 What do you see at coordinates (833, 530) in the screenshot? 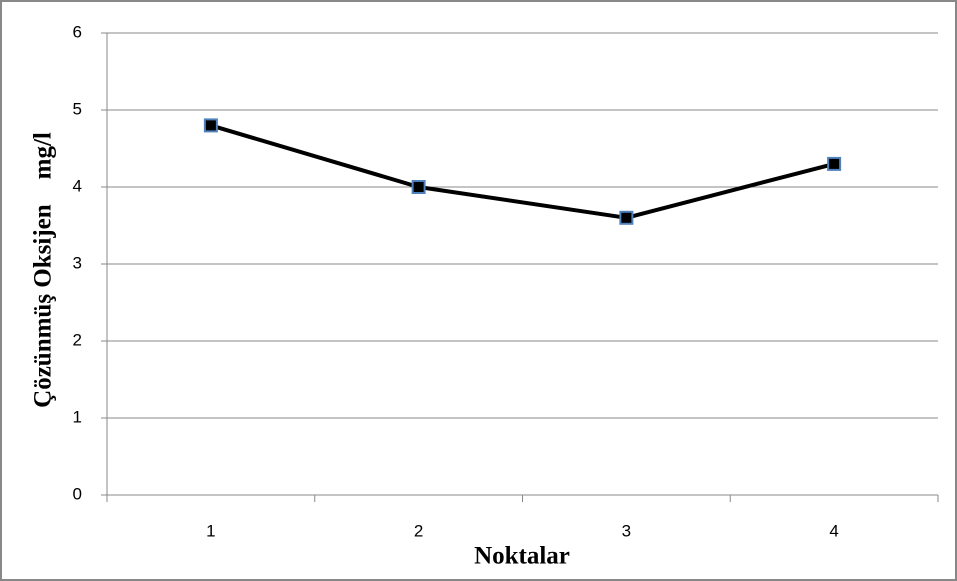
I see `x-tick-label: 4` at bounding box center [833, 530].